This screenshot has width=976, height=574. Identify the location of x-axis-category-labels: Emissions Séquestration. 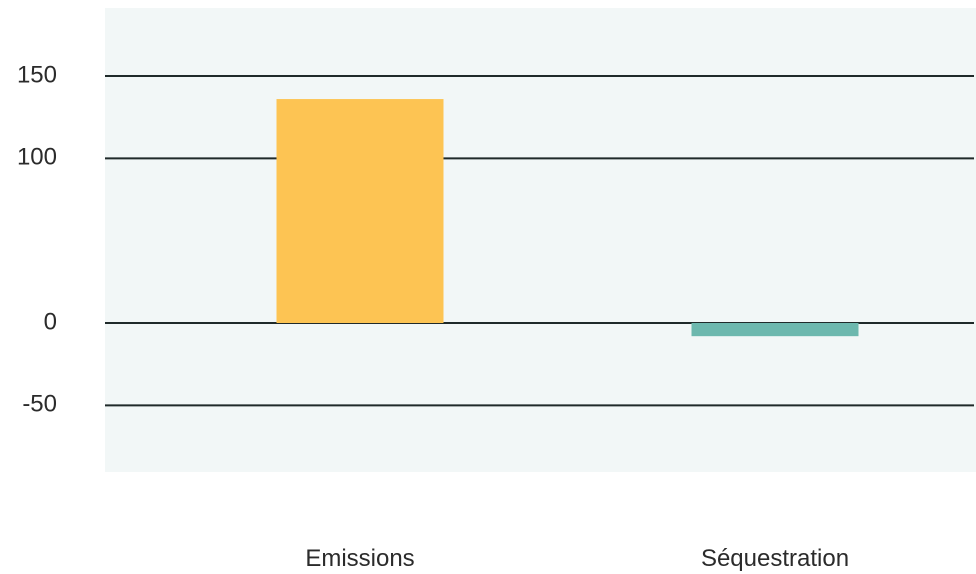
(577, 558).